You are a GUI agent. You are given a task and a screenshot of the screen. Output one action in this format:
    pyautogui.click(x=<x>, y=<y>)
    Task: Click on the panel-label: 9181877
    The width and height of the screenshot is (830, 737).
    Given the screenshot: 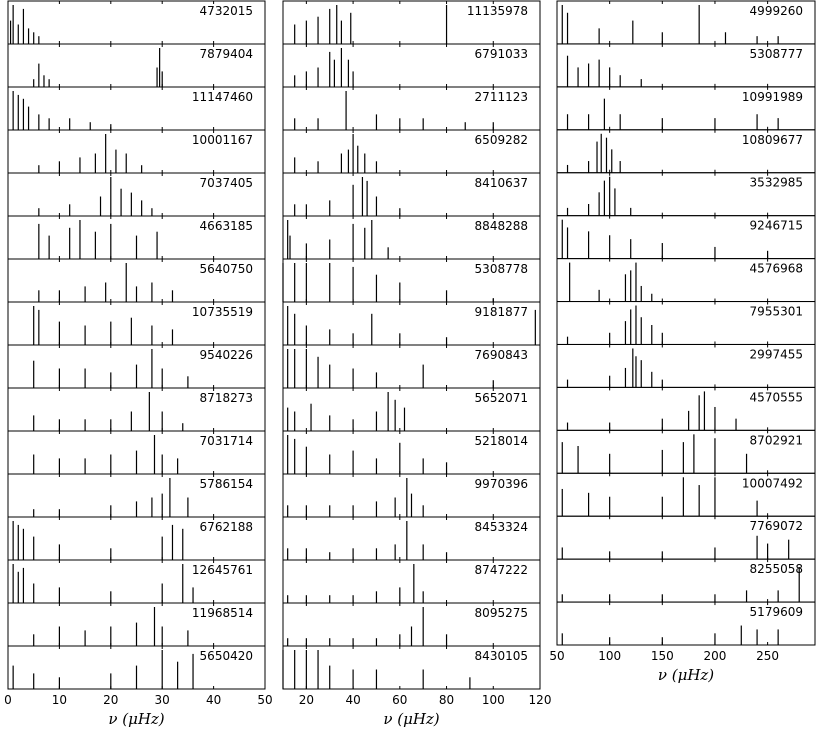 What is the action you would take?
    pyautogui.click(x=501, y=312)
    